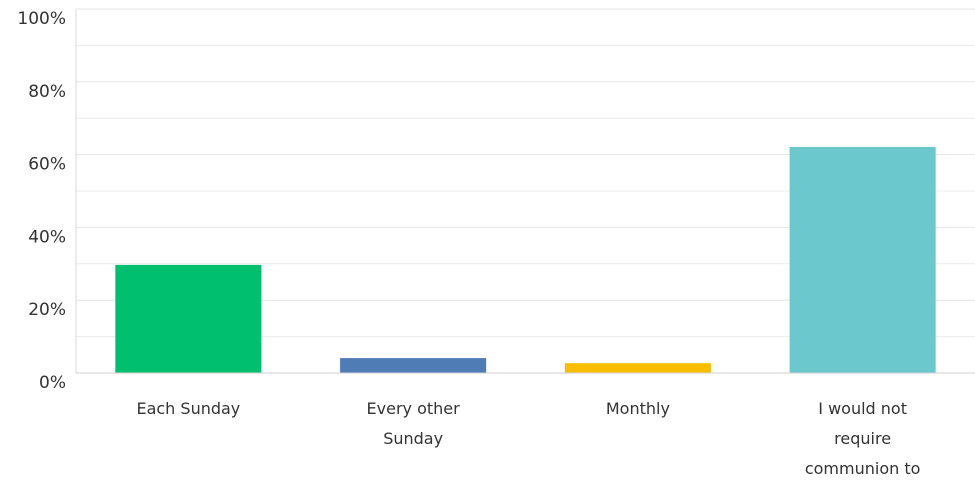 The height and width of the screenshot is (481, 975). Describe the element at coordinates (47, 92) in the screenshot. I see `y-tick-label: 80%` at that location.